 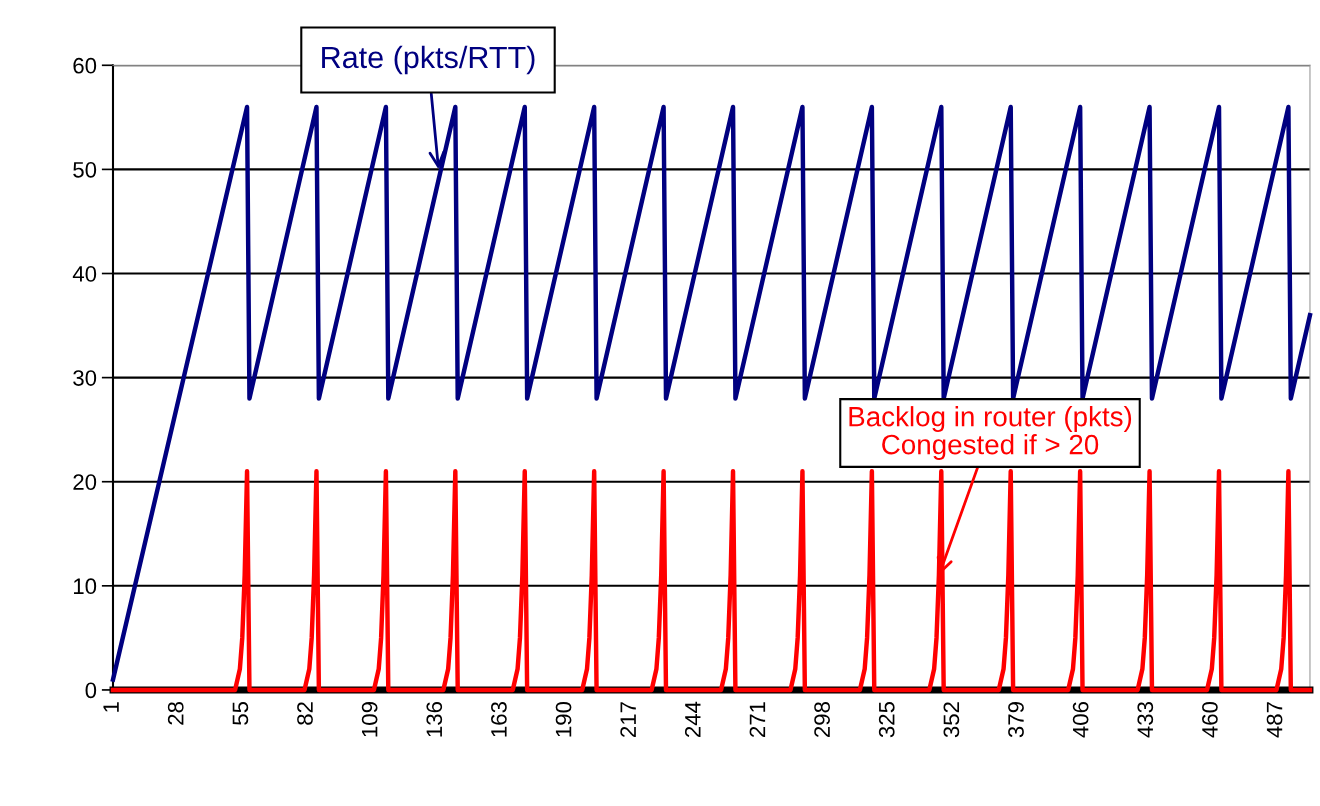 I want to click on annotation: Rate (pkts/RTT), so click(x=428, y=60).